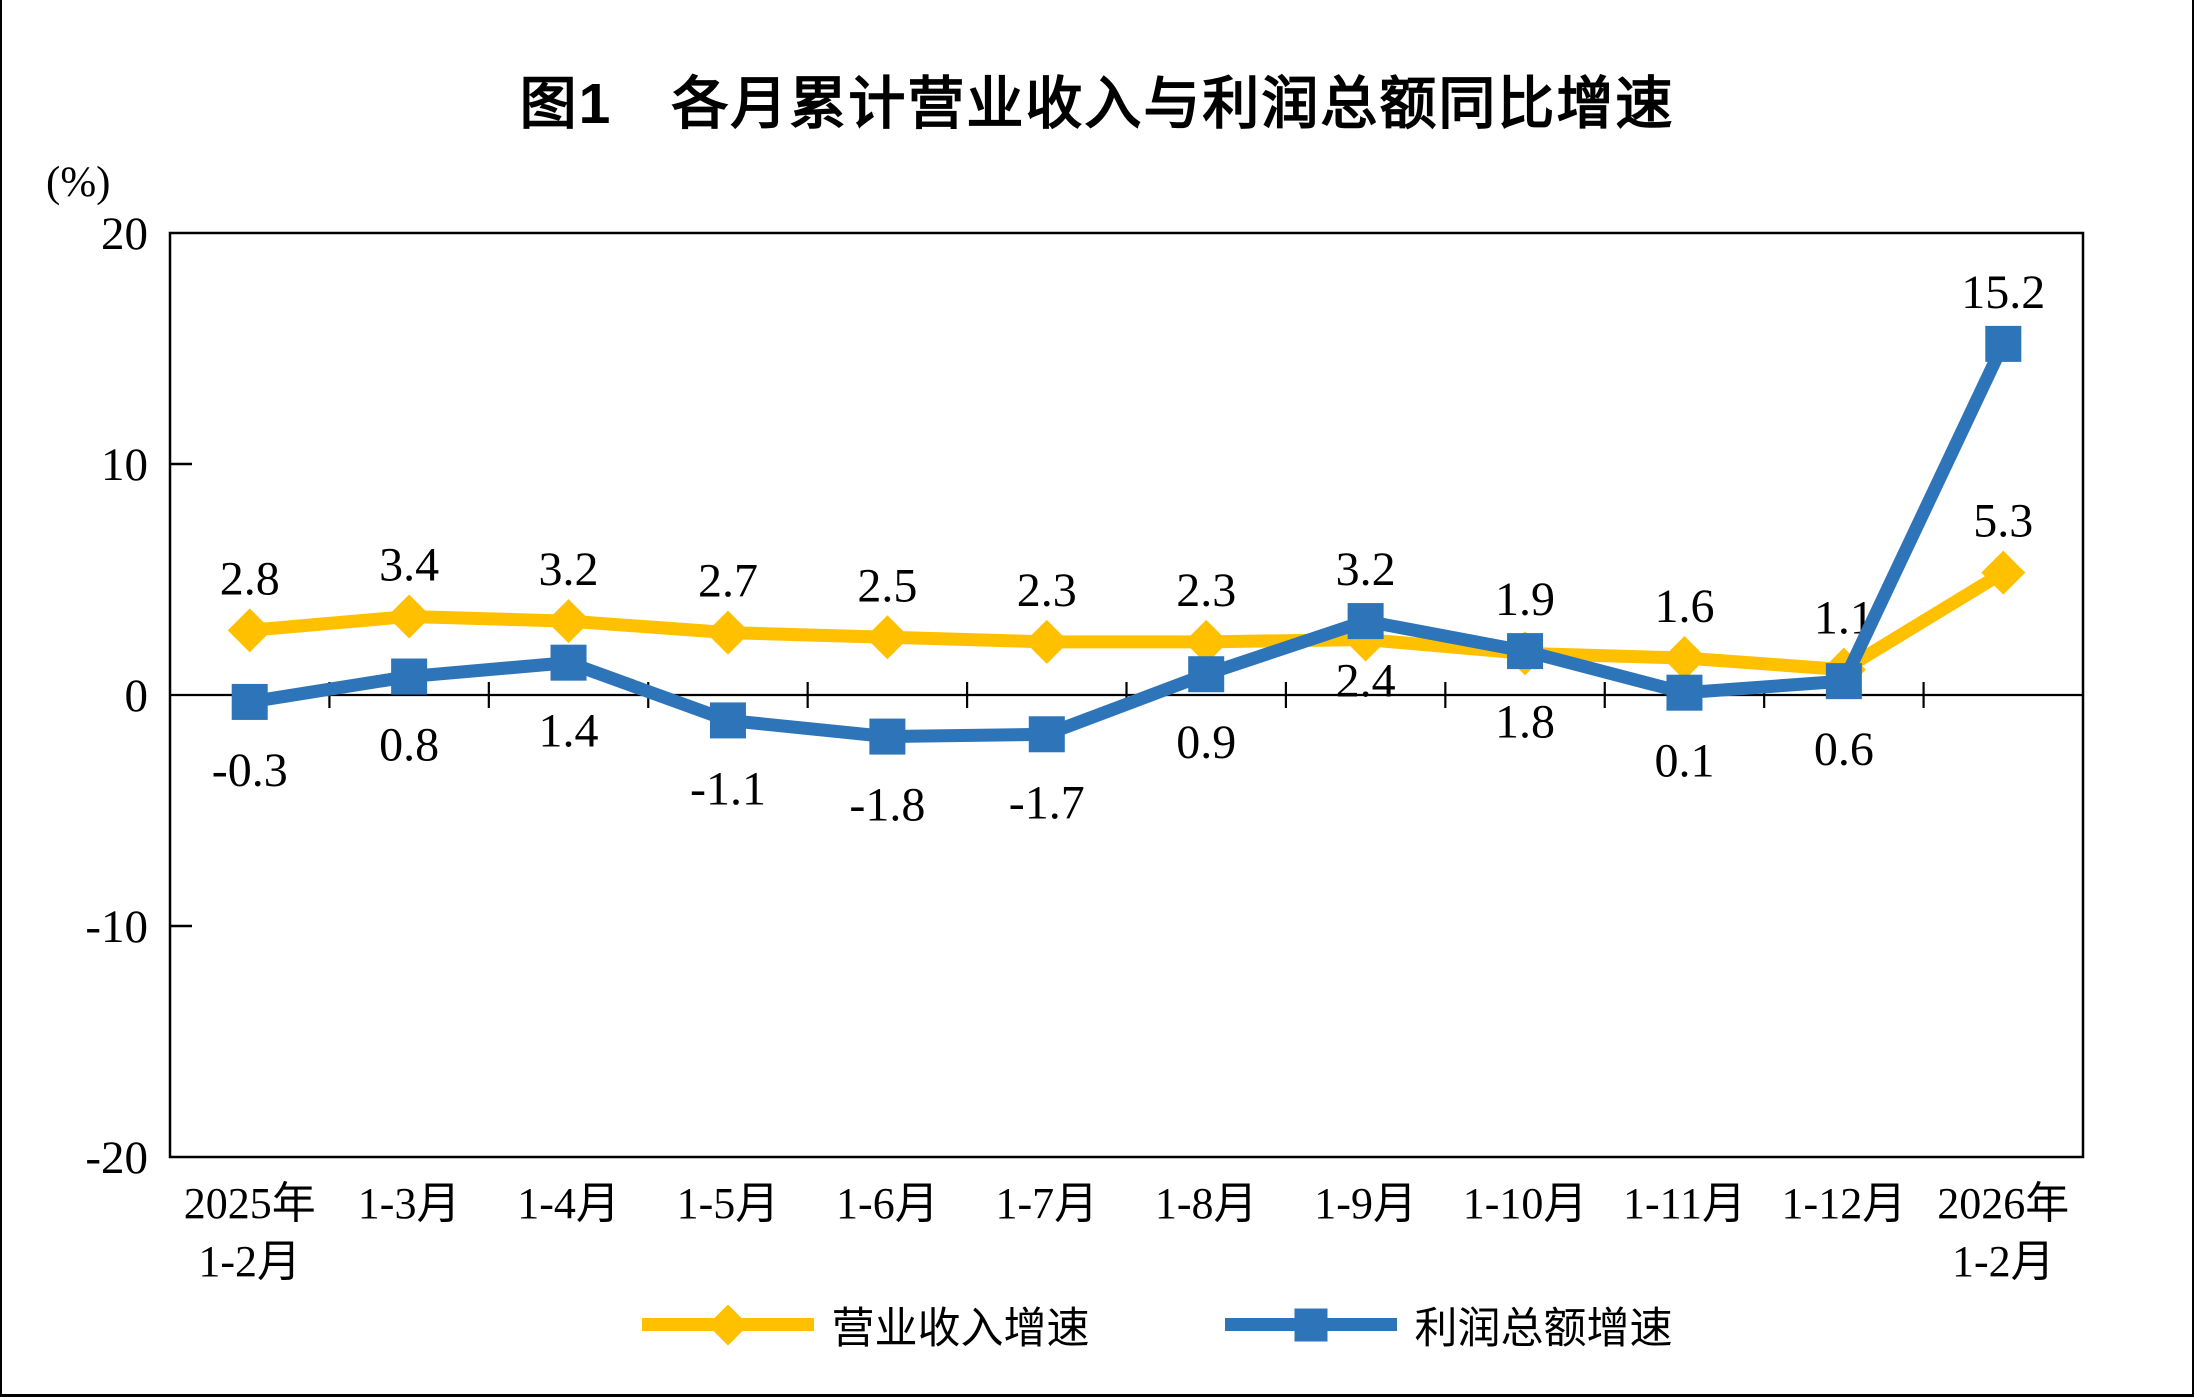  Describe the element at coordinates (1366, 681) in the screenshot. I see `data-point-label: 2.4` at that location.